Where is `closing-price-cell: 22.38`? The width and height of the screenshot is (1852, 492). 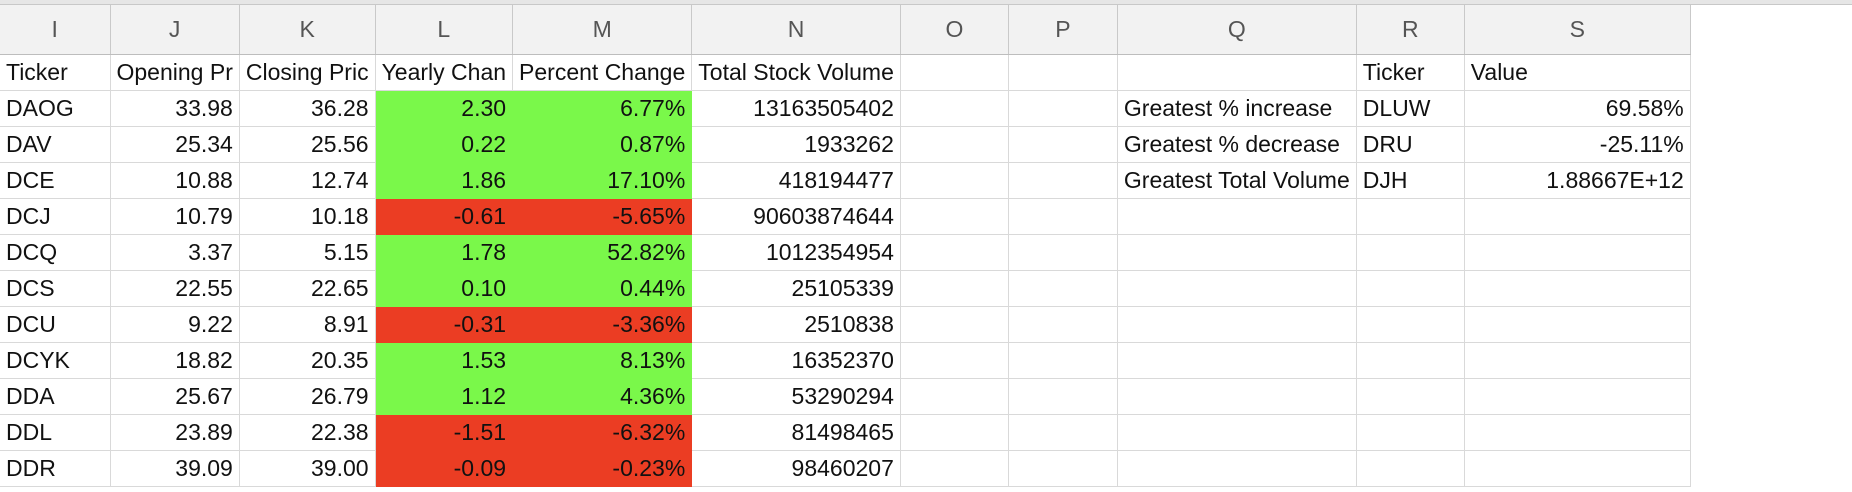
closing-price-cell: 22.38 is located at coordinates (307, 432).